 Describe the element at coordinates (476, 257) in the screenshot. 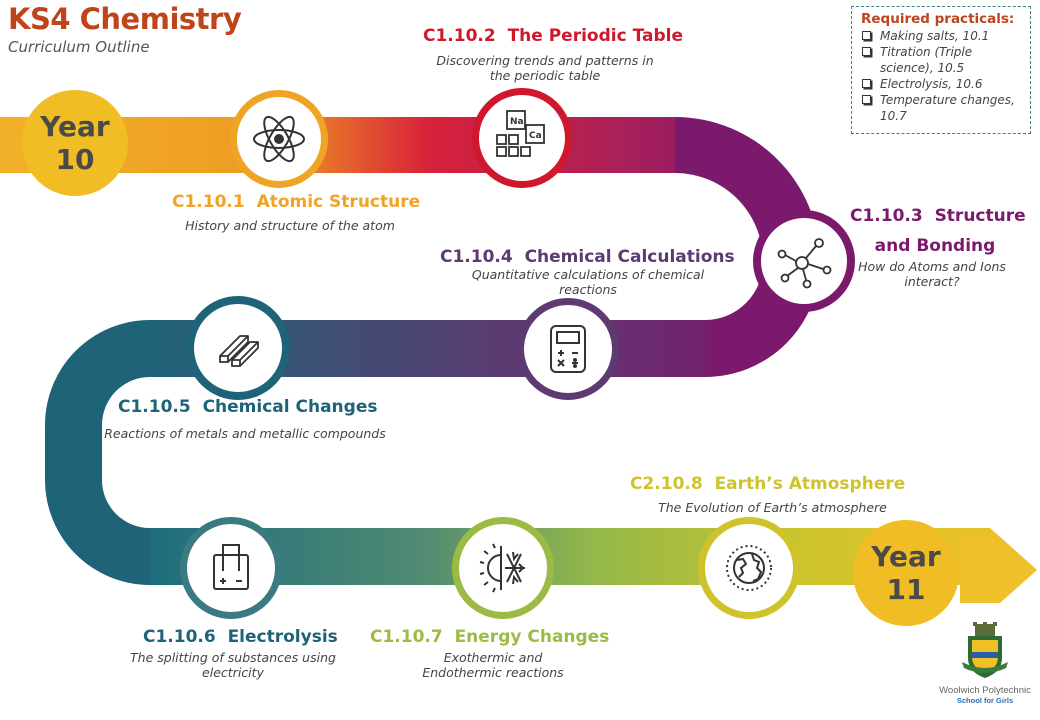

I see `topic-4-code: C1.10.4` at that location.